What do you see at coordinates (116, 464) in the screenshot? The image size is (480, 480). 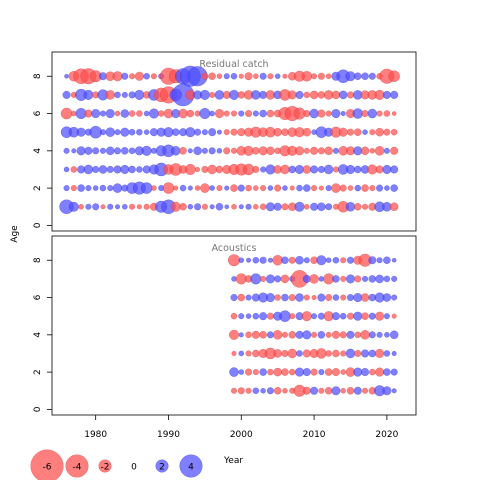 I see `legend: -6 -4 -2 0 2 4` at bounding box center [116, 464].